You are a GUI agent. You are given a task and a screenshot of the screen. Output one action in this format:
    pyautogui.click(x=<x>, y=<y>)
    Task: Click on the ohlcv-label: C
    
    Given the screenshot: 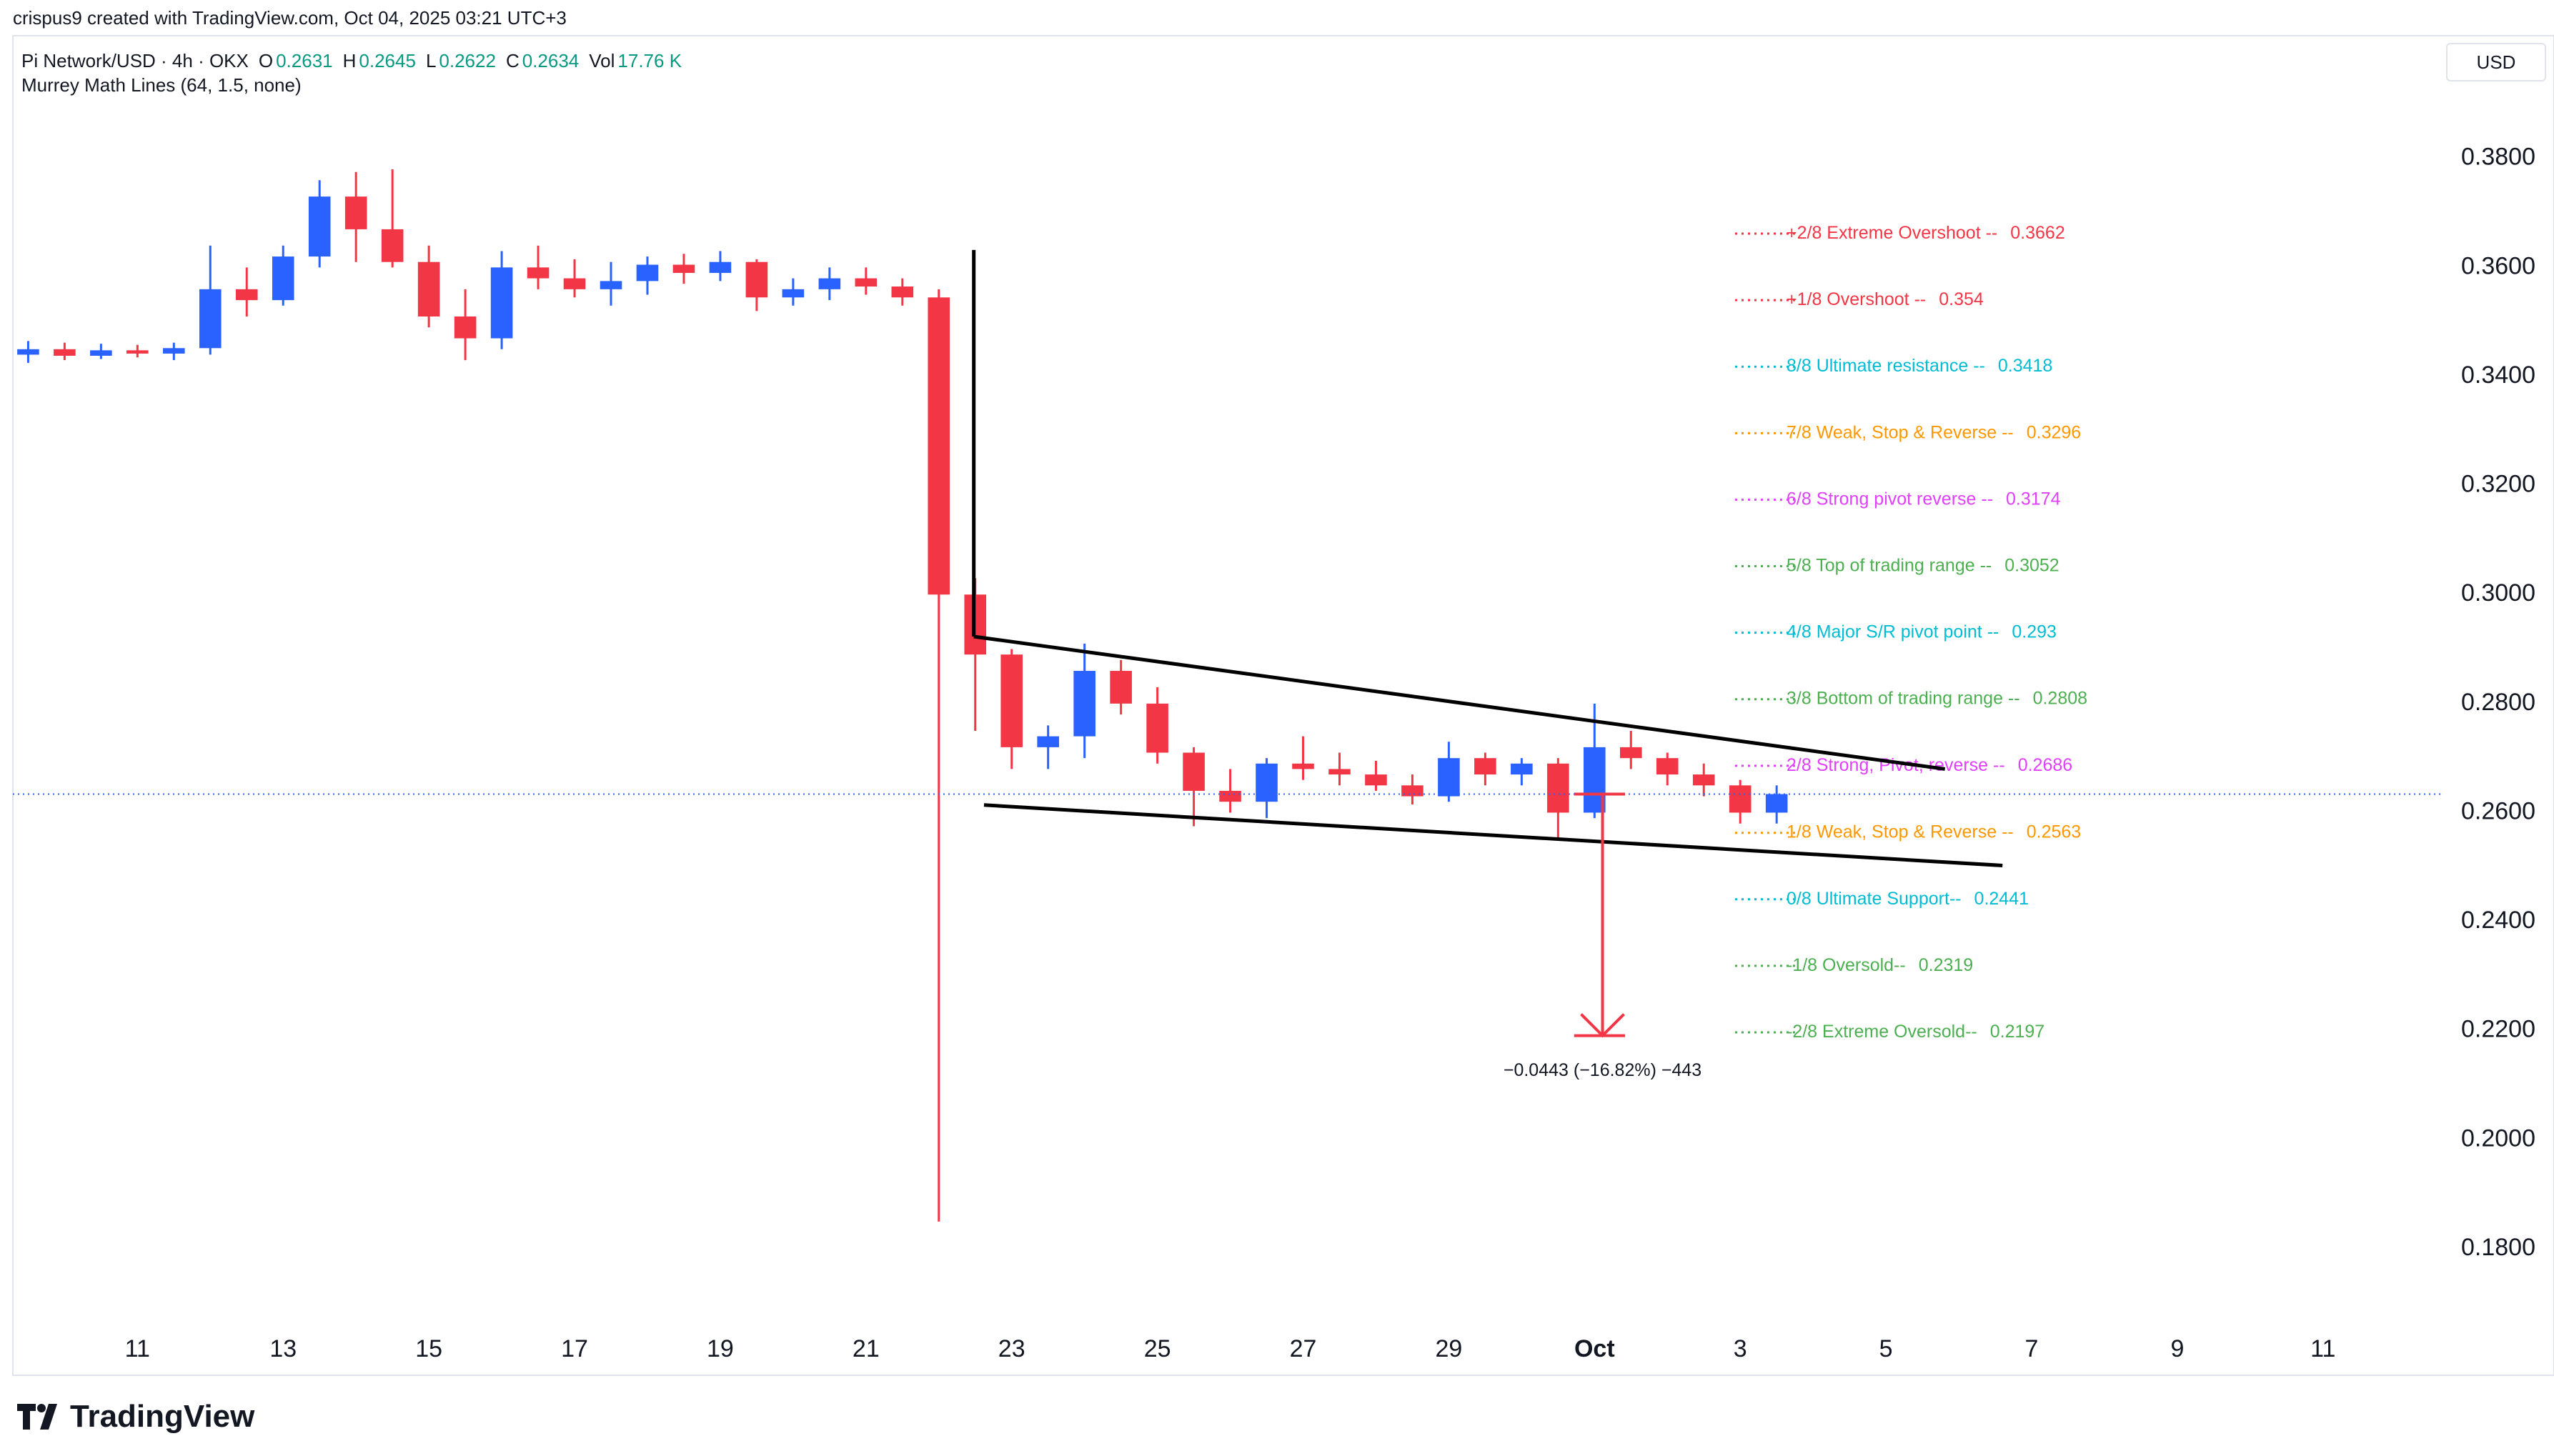 What is the action you would take?
    pyautogui.click(x=512, y=60)
    